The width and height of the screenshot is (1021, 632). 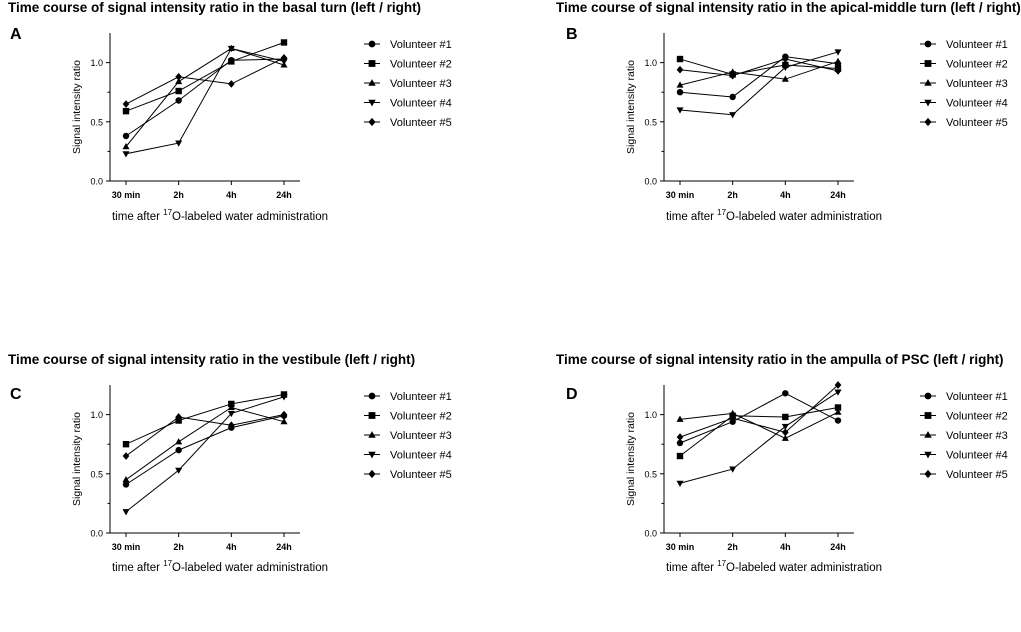 I want to click on y-tick-label: 0.5, so click(x=96, y=122).